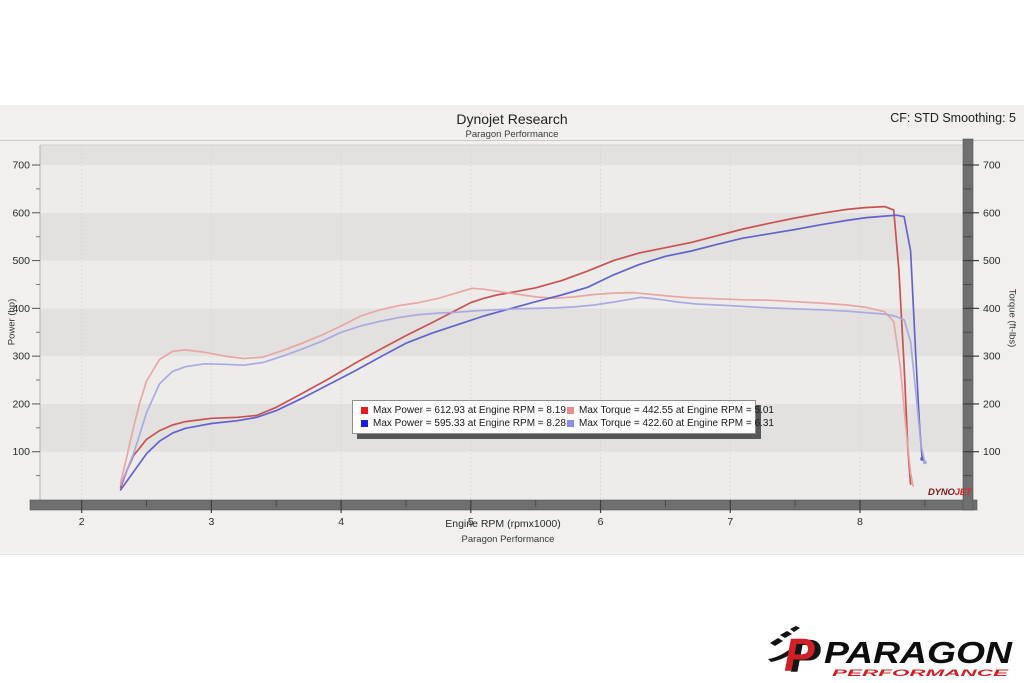 This screenshot has width=1024, height=683. Describe the element at coordinates (21, 404) in the screenshot. I see `left-tick-label: 200` at that location.